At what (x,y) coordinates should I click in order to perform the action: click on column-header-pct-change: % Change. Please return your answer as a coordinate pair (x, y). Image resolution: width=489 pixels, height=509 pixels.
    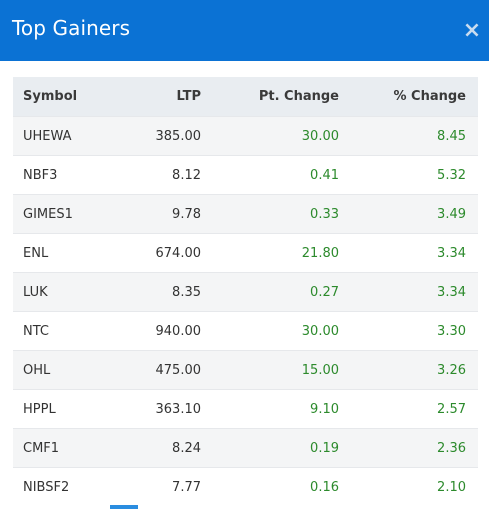
    Looking at the image, I should click on (430, 96).